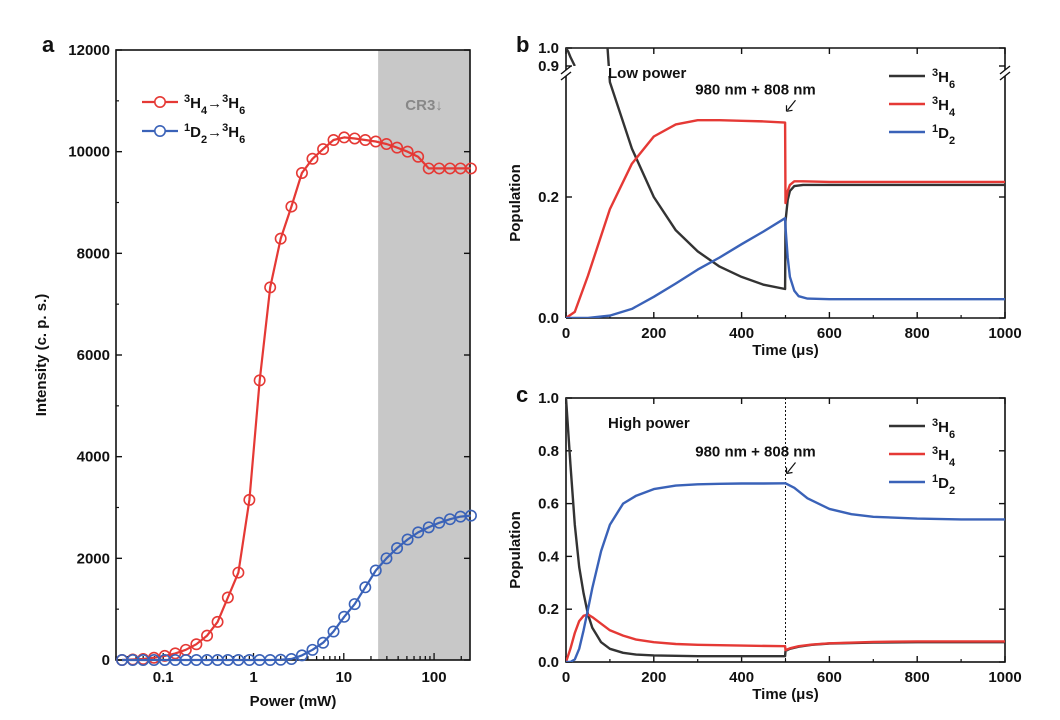 This screenshot has height=720, width=1060. Describe the element at coordinates (424, 105) in the screenshot. I see `shaded-region-label: CR3↓` at that location.